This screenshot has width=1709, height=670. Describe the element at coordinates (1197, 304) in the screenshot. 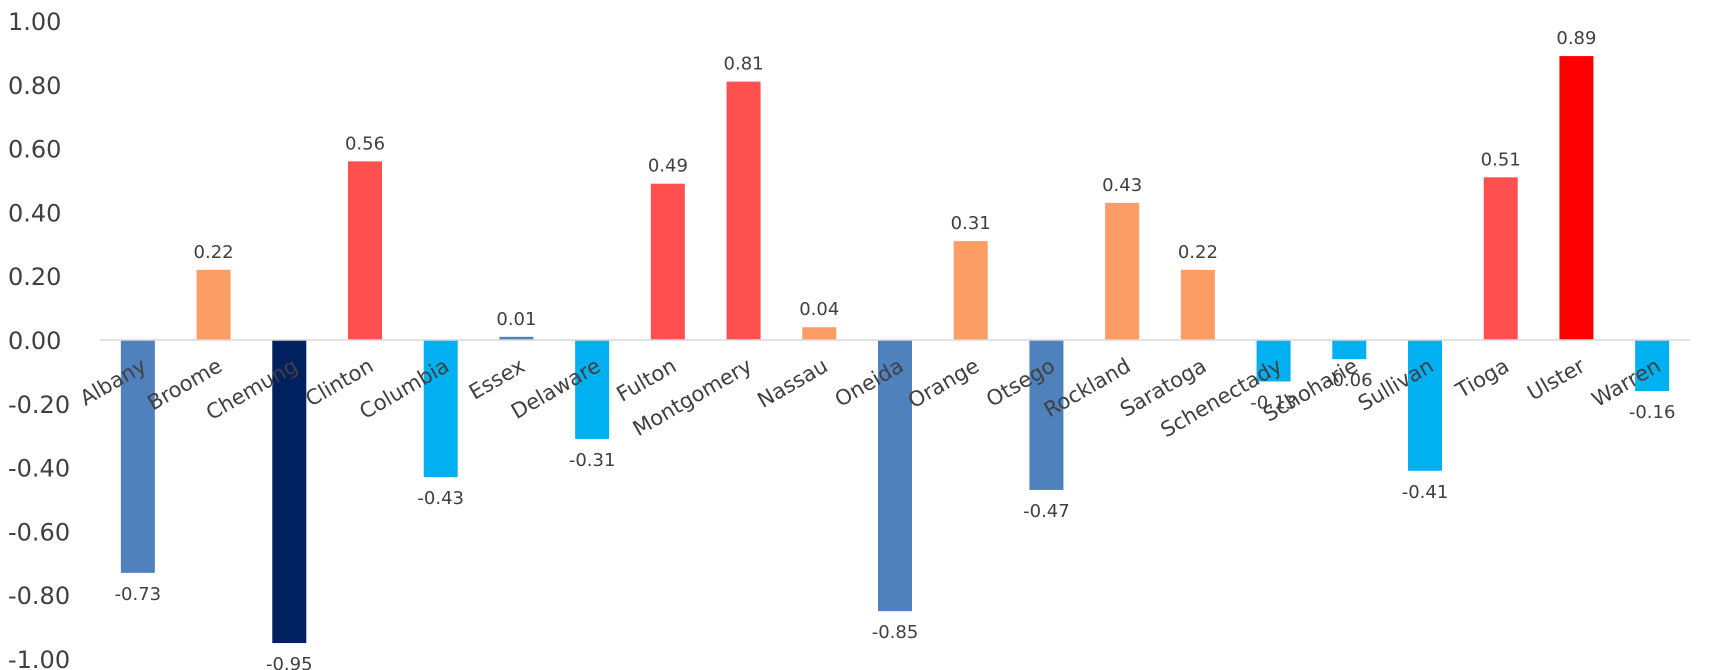

I see `bar-saratoga` at that location.